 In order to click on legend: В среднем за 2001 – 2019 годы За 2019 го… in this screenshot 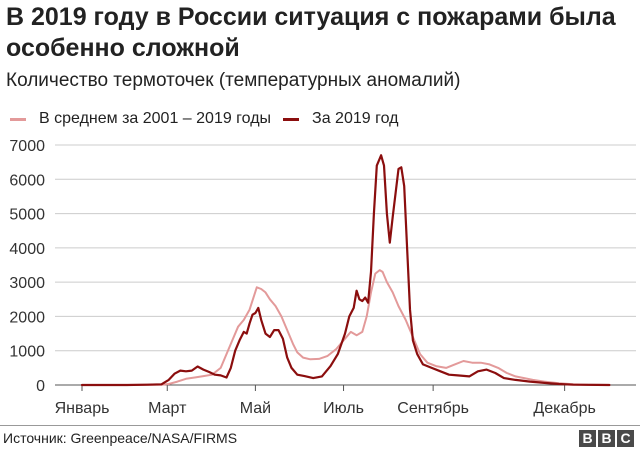, I will do `click(210, 119)`.